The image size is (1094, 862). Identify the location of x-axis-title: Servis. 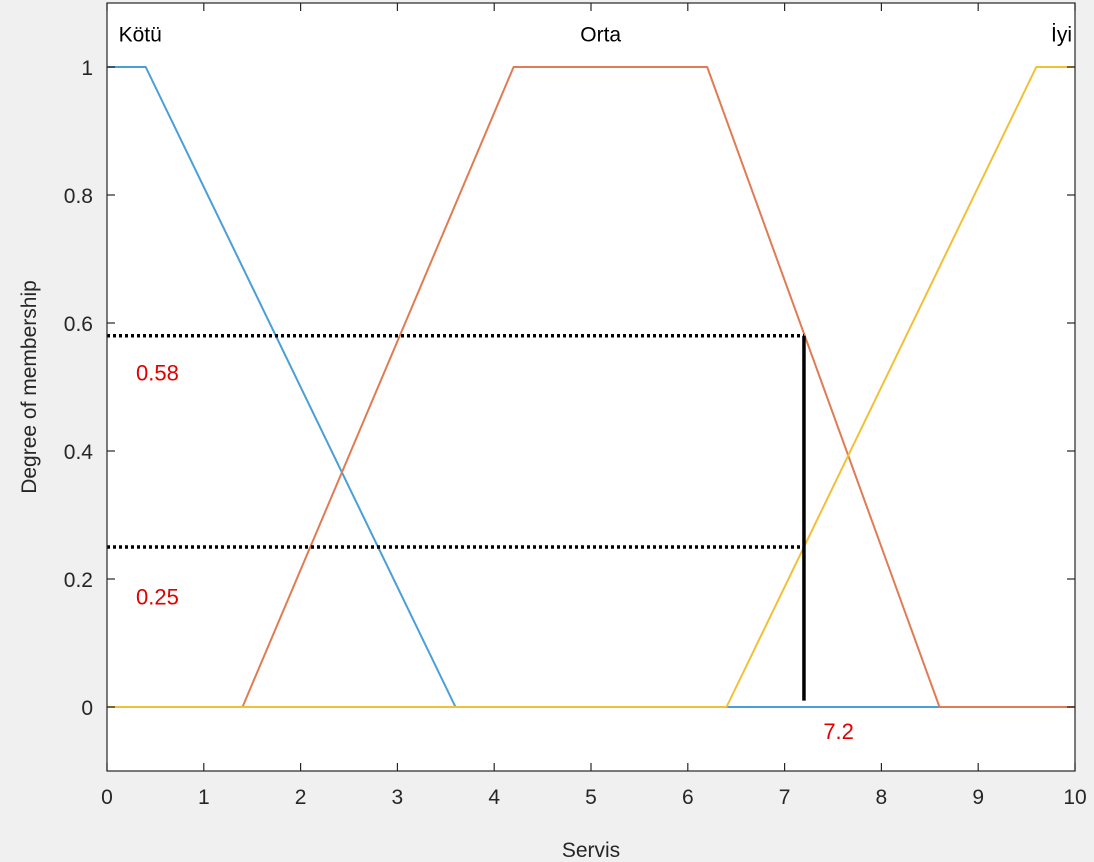
(591, 850).